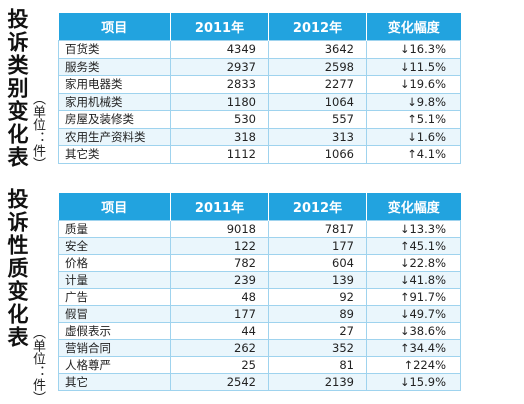  What do you see at coordinates (317, 348) in the screenshot?
I see `row-2012: 352` at bounding box center [317, 348].